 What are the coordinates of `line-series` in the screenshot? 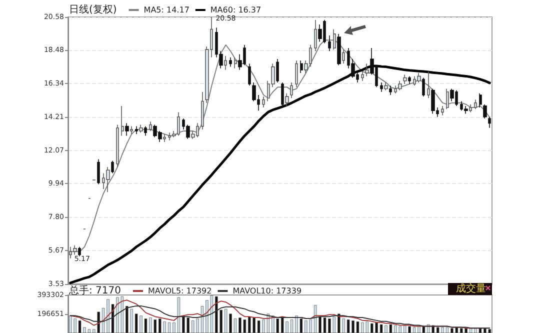 It's located at (280, 317).